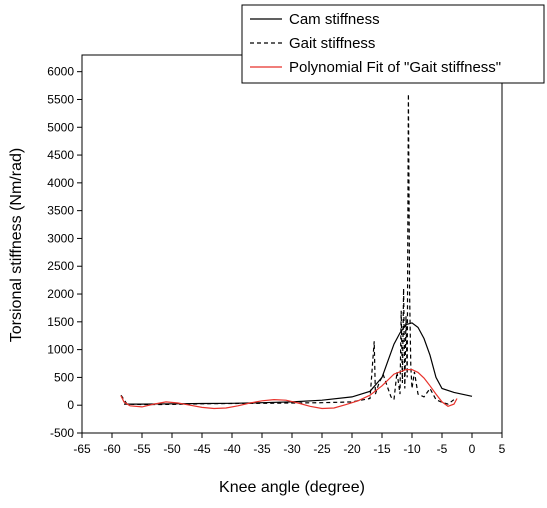 The height and width of the screenshot is (508, 547). I want to click on legend-label-2: Polynomial Fit of "Gait stiffness", so click(395, 67).